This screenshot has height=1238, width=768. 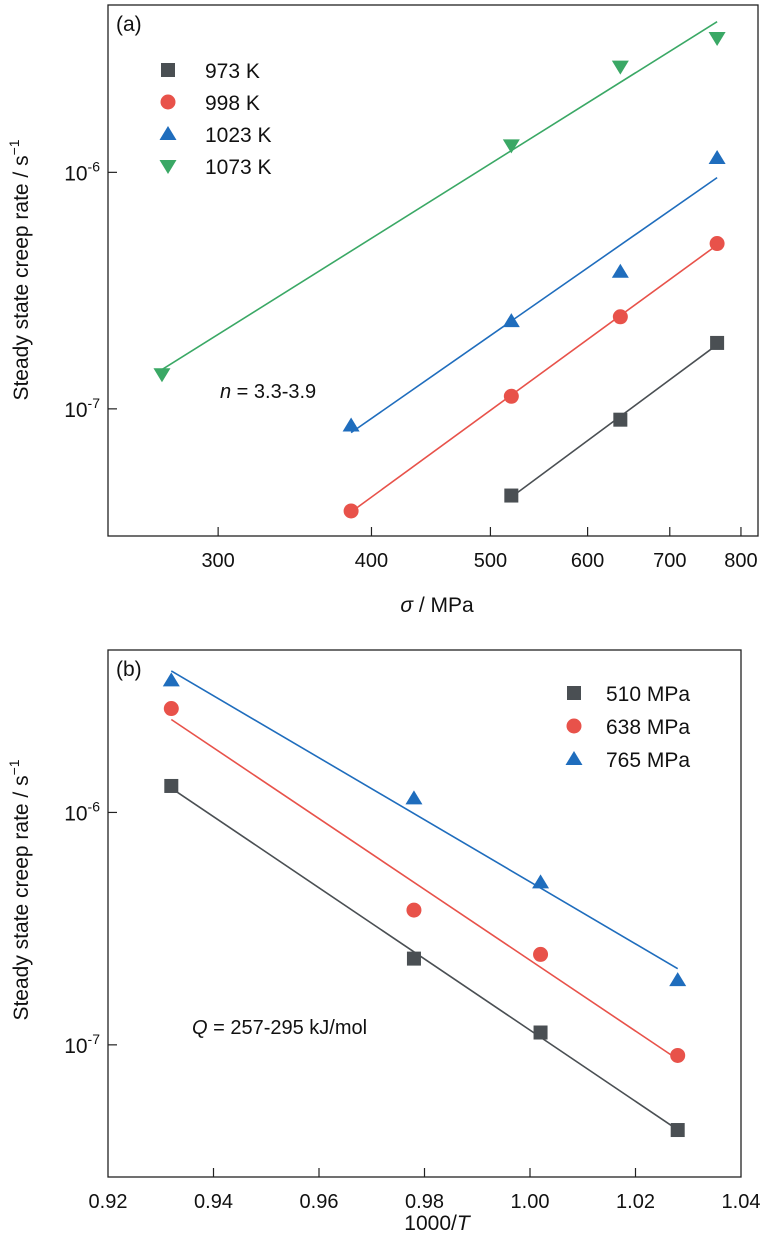 What do you see at coordinates (217, 561) in the screenshot?
I see `x-tick-label: 300` at bounding box center [217, 561].